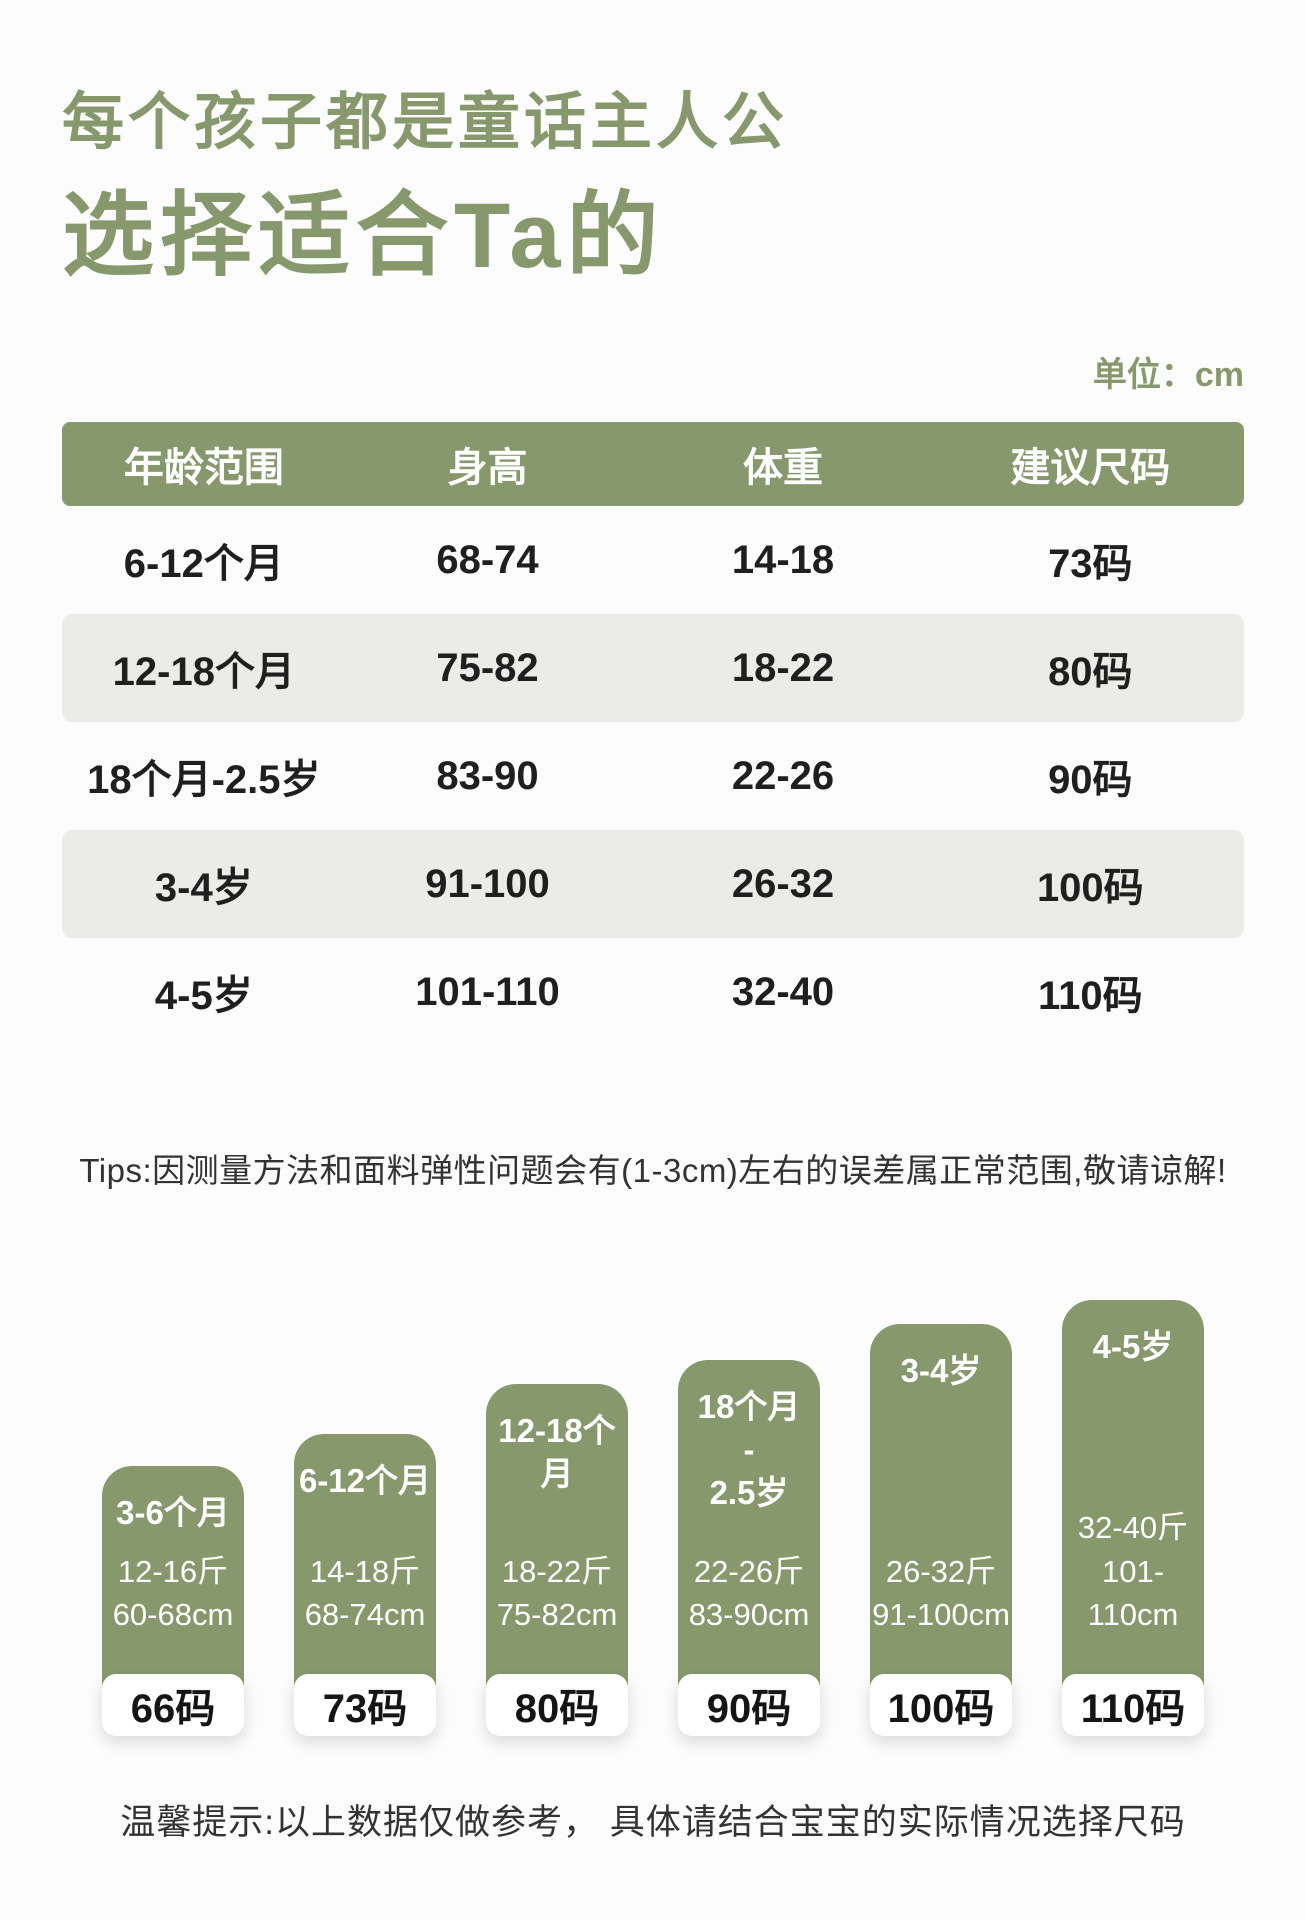 This screenshot has width=1306, height=1920. What do you see at coordinates (365, 1705) in the screenshot?
I see `bar-size-pill: 73码` at bounding box center [365, 1705].